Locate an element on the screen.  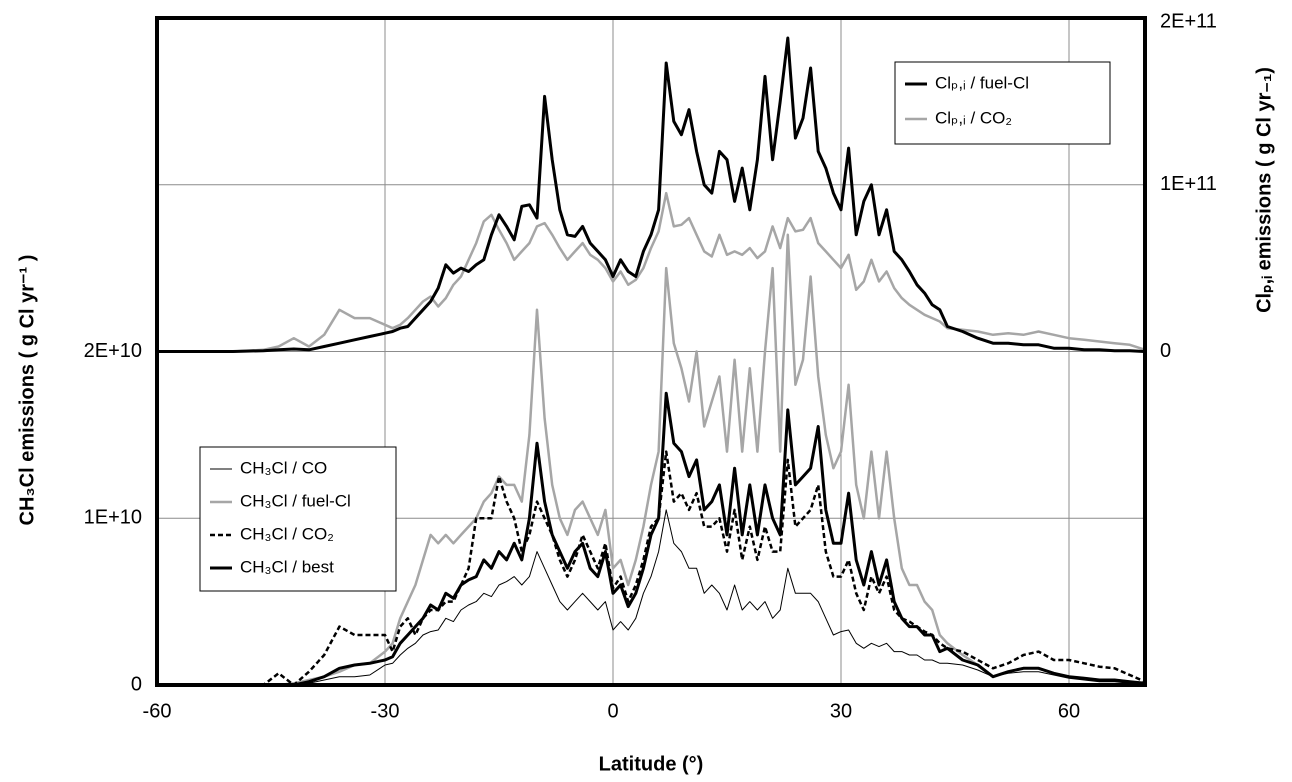
x-tick-label: 0 is located at coordinates (612, 711).